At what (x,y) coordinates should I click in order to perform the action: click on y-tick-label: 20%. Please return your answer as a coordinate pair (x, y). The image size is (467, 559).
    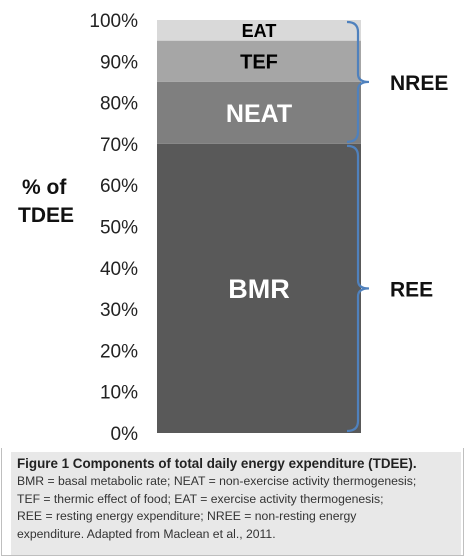
    Looking at the image, I should click on (119, 351).